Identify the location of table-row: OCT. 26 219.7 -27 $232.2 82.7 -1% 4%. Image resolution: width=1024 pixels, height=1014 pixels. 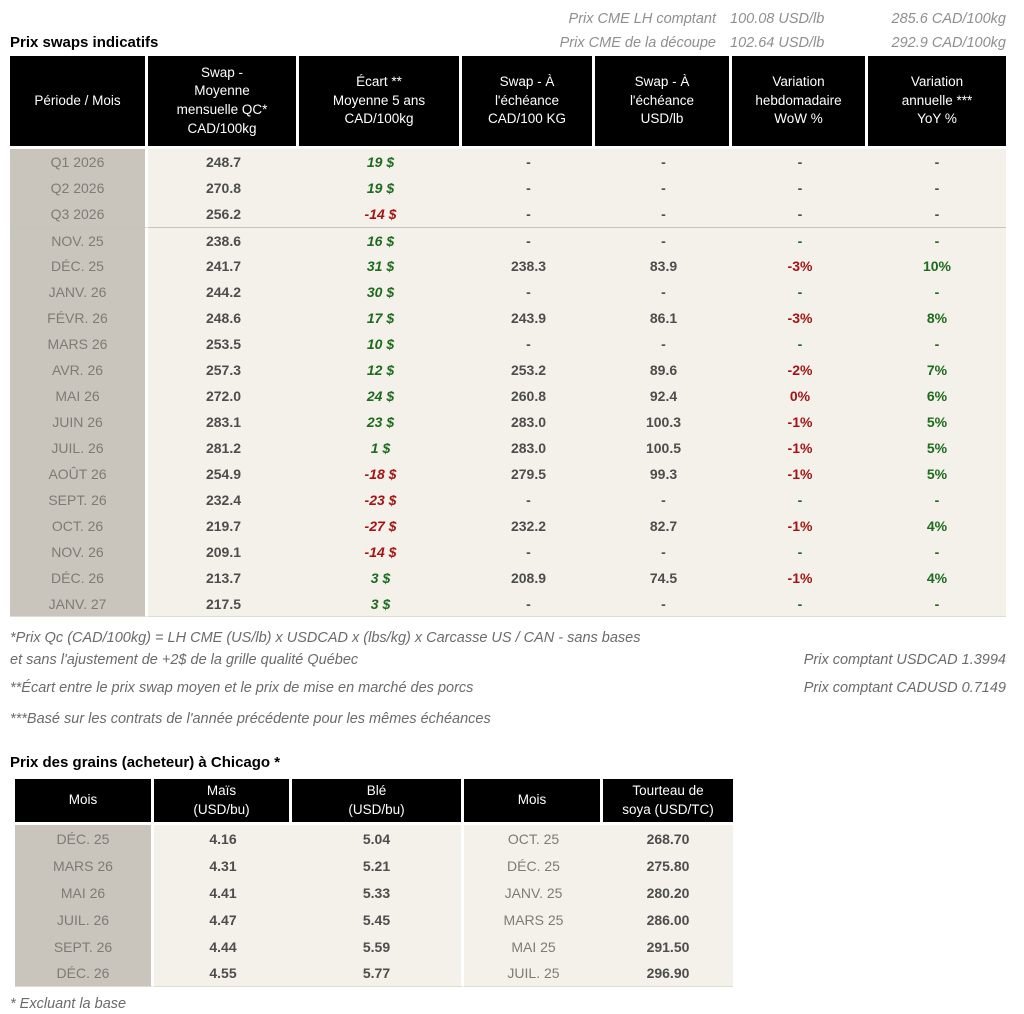
(508, 526).